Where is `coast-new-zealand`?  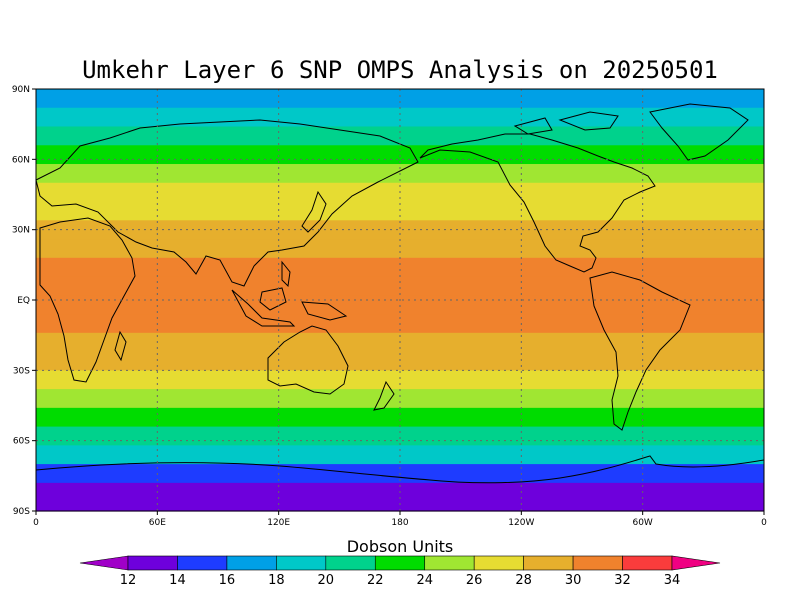 coast-new-zealand is located at coordinates (384, 395).